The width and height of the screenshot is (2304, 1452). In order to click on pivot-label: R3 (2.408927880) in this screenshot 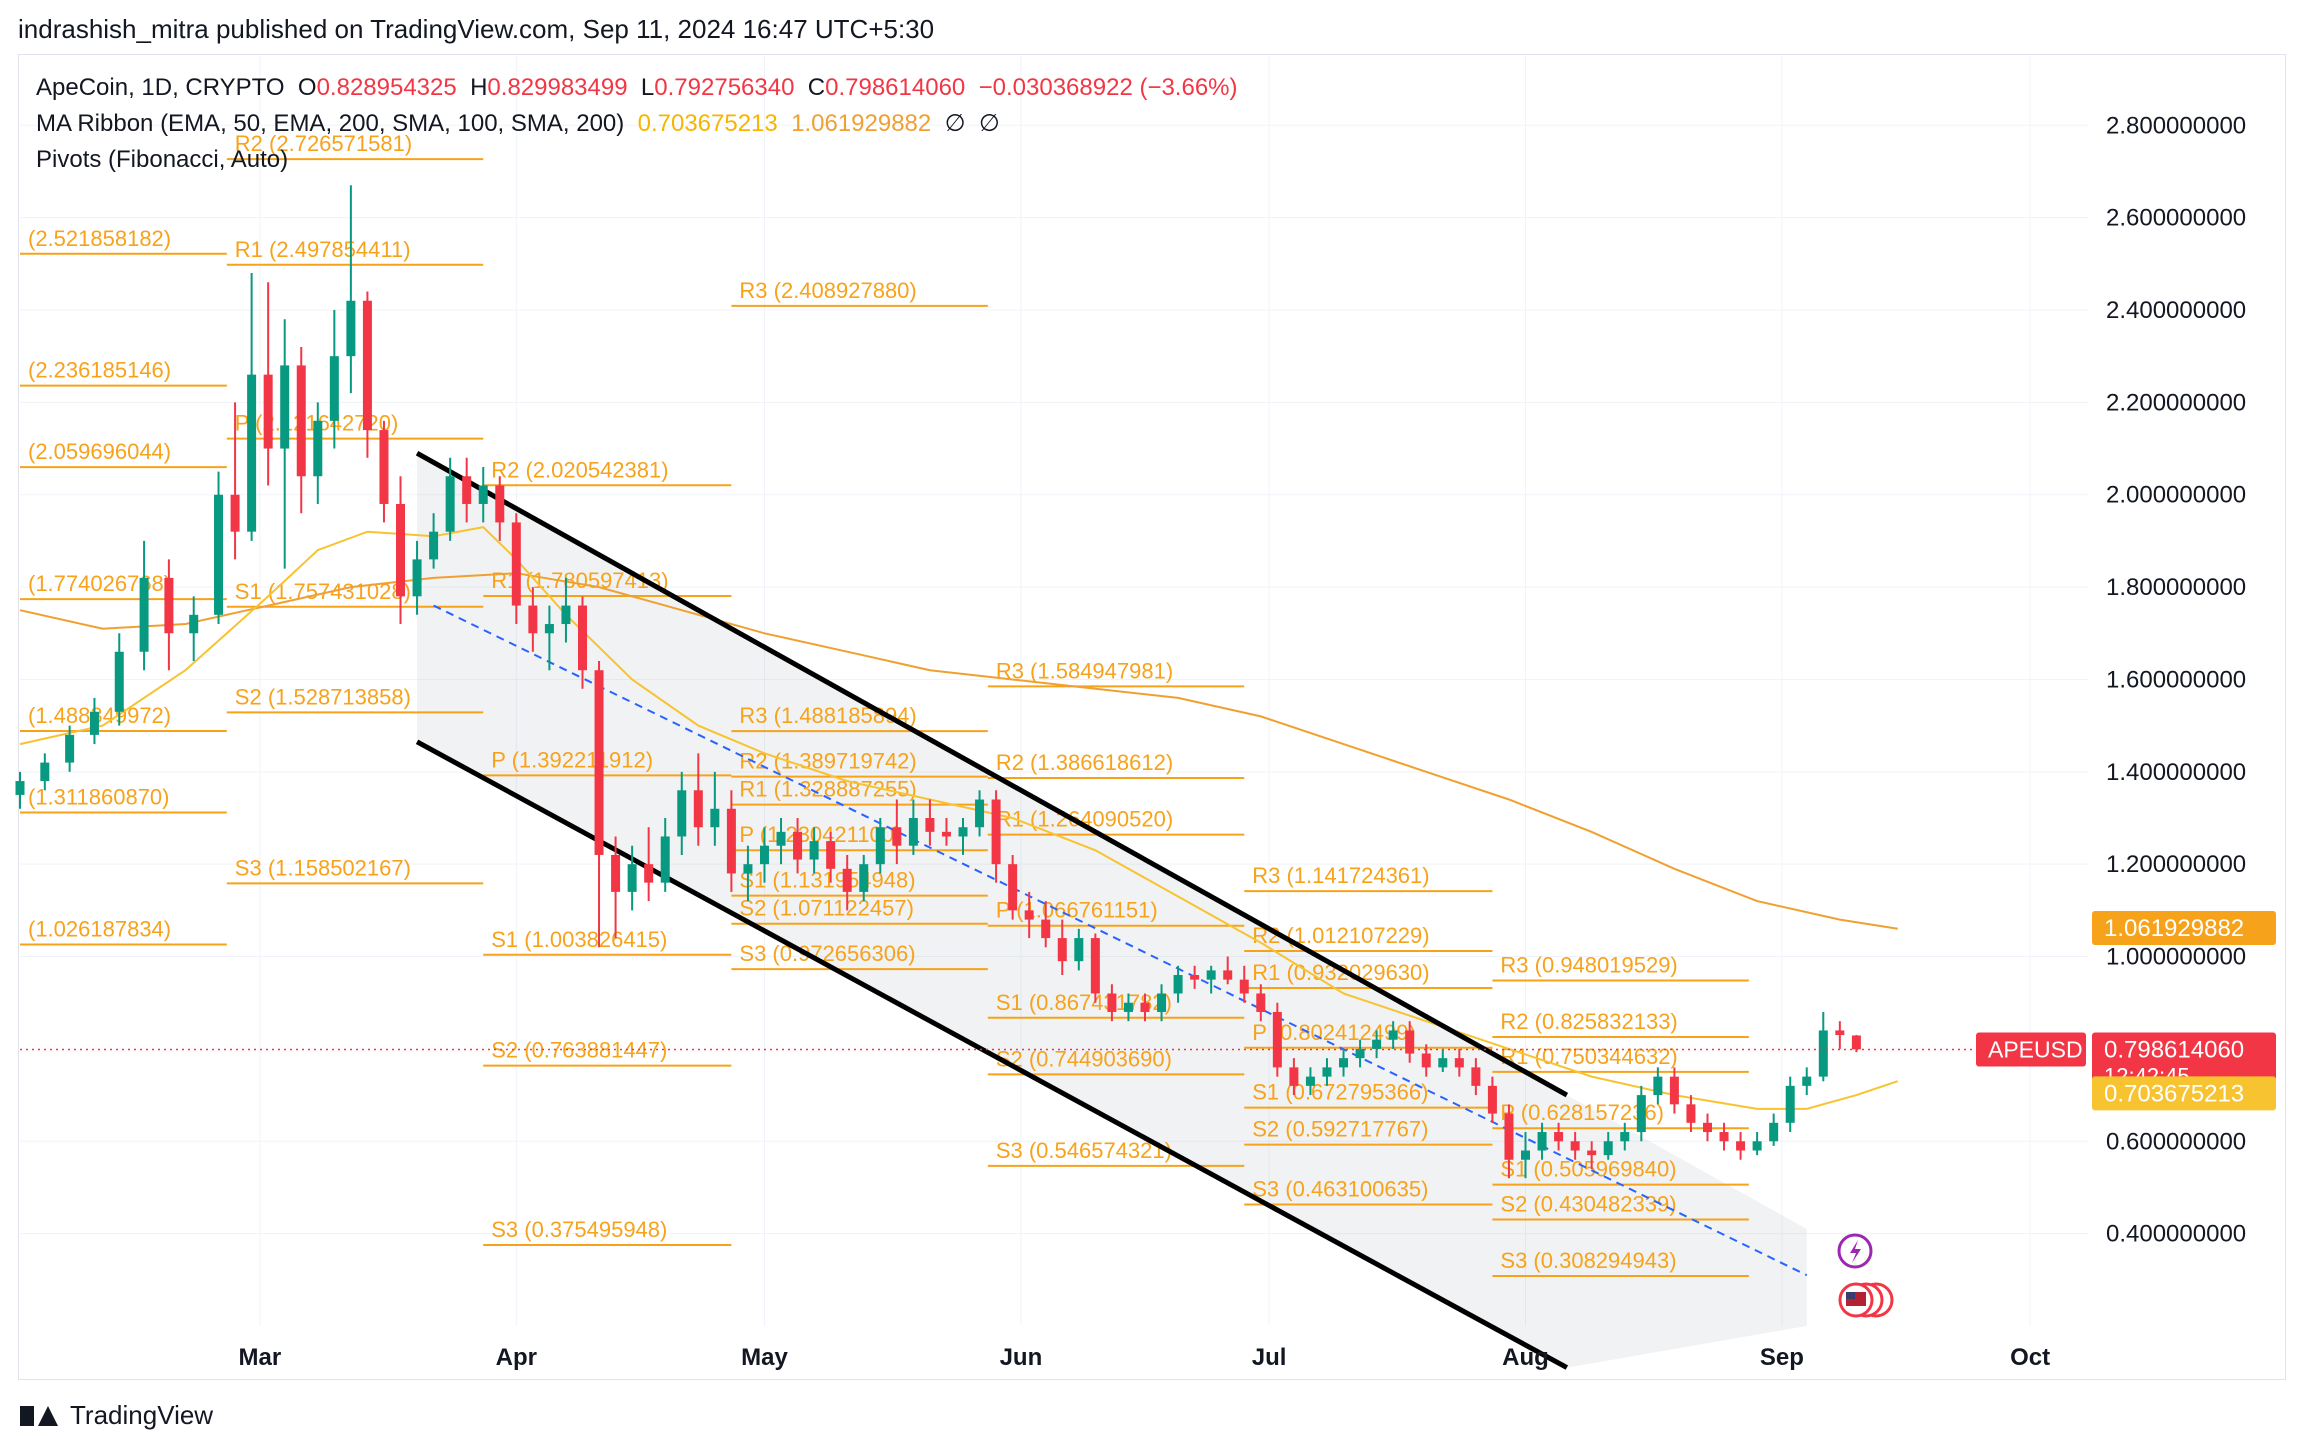, I will do `click(827, 290)`.